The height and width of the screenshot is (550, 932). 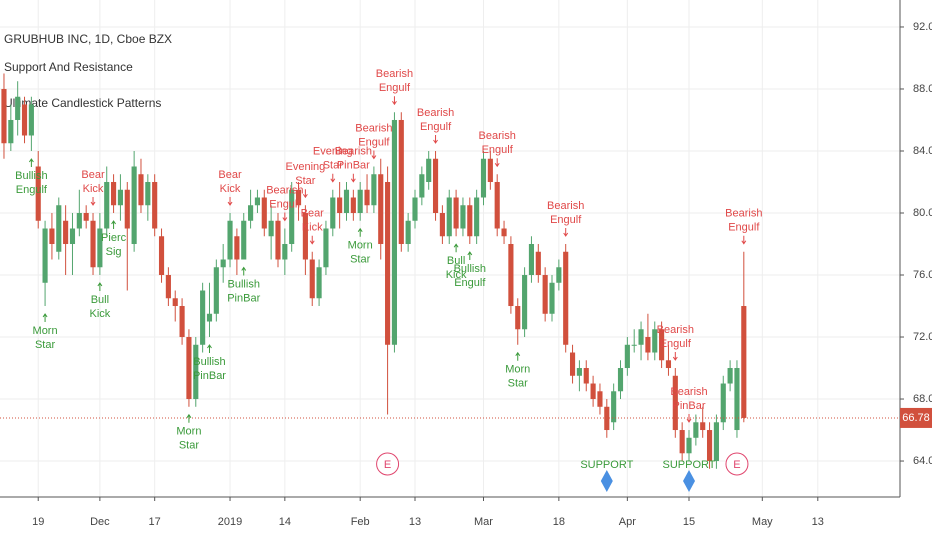 I want to click on x-tick-label: 14, so click(x=285, y=522).